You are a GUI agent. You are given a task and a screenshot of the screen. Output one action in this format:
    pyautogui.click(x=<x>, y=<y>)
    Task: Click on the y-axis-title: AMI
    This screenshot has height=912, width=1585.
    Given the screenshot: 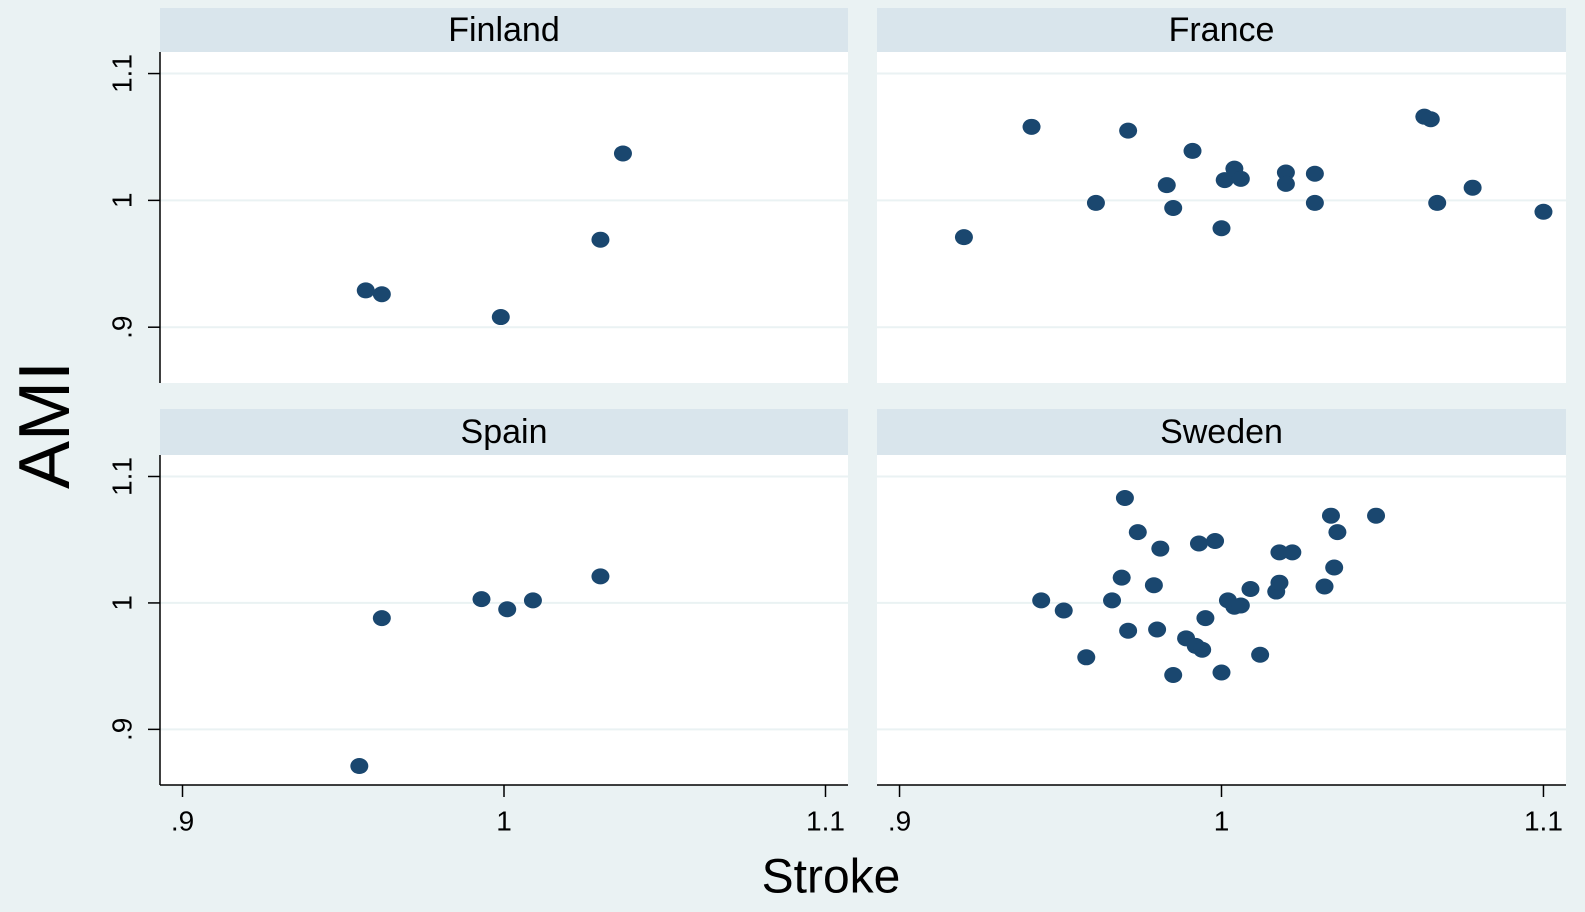 What is the action you would take?
    pyautogui.click(x=45, y=425)
    